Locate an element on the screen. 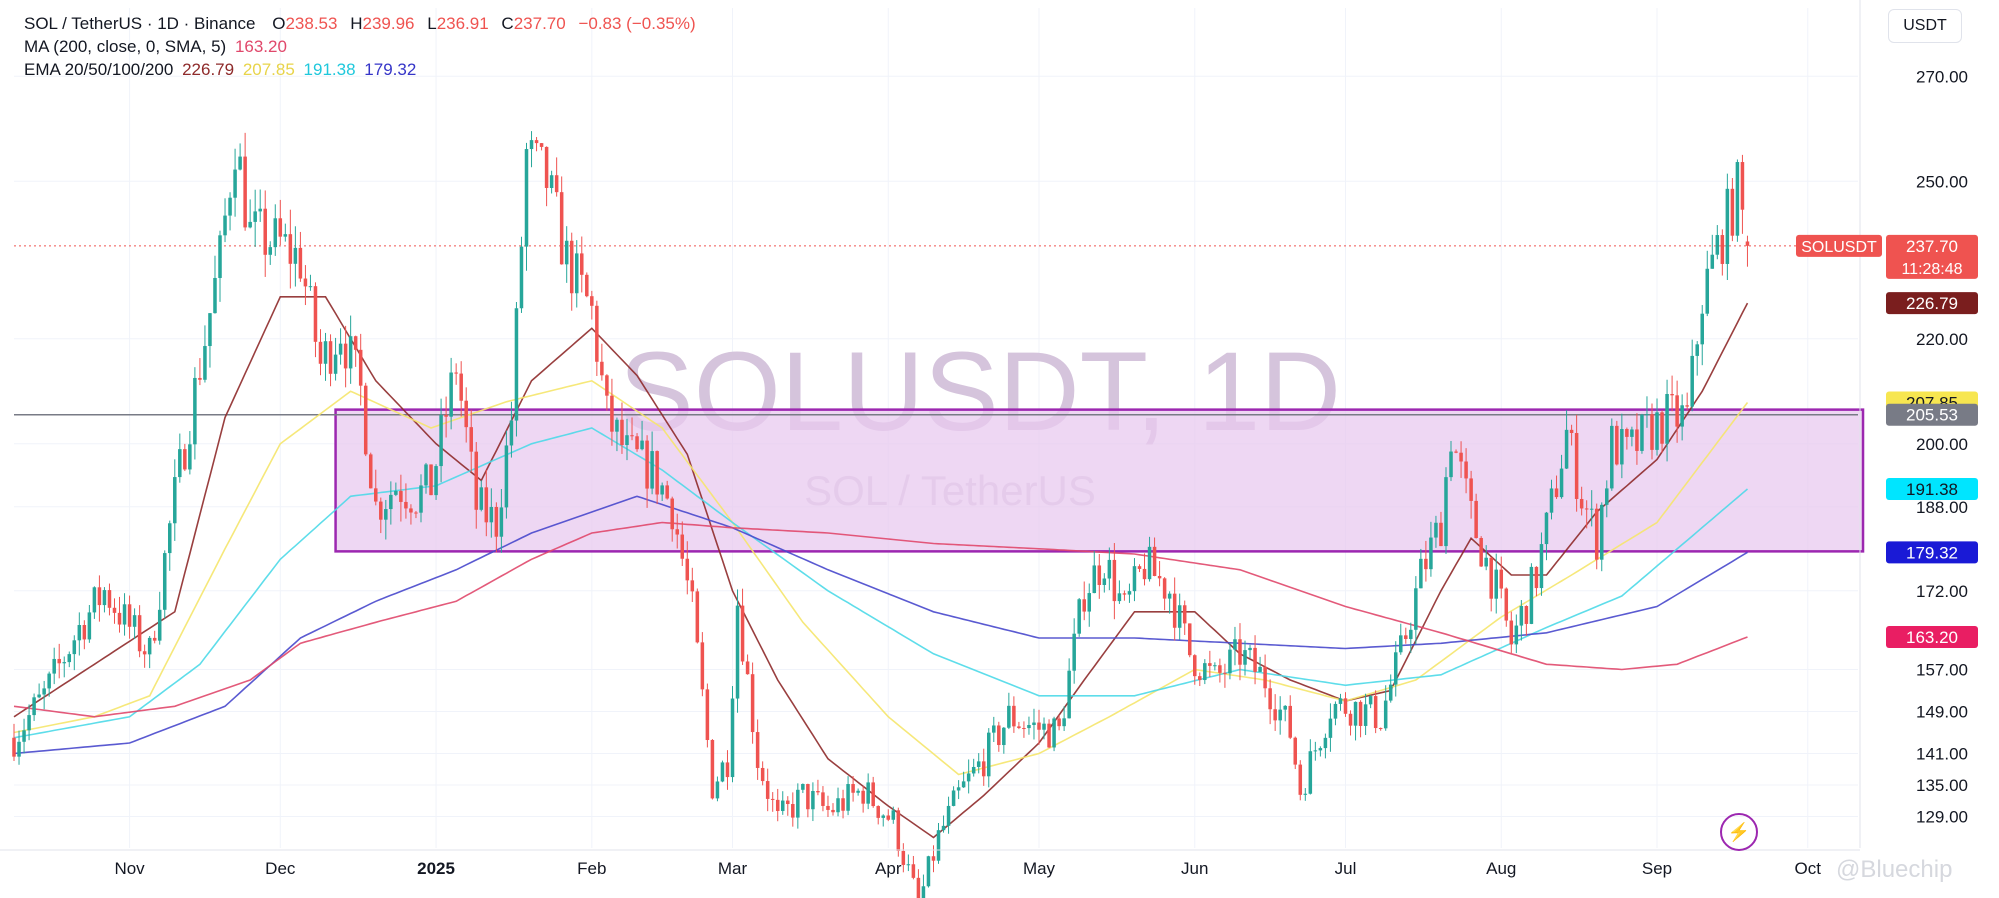  lightning-icon: ⚡ is located at coordinates (1739, 832).